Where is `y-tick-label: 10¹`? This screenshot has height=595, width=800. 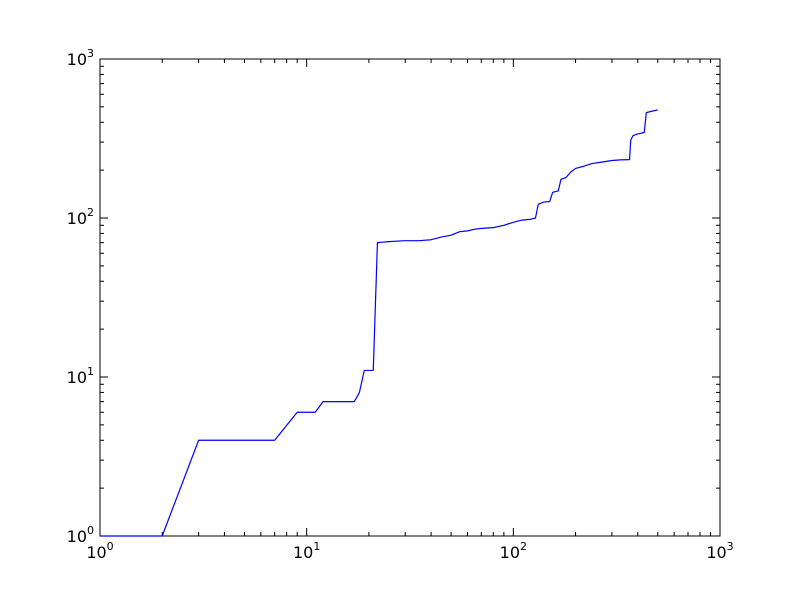 y-tick-label: 10¹ is located at coordinates (80, 376).